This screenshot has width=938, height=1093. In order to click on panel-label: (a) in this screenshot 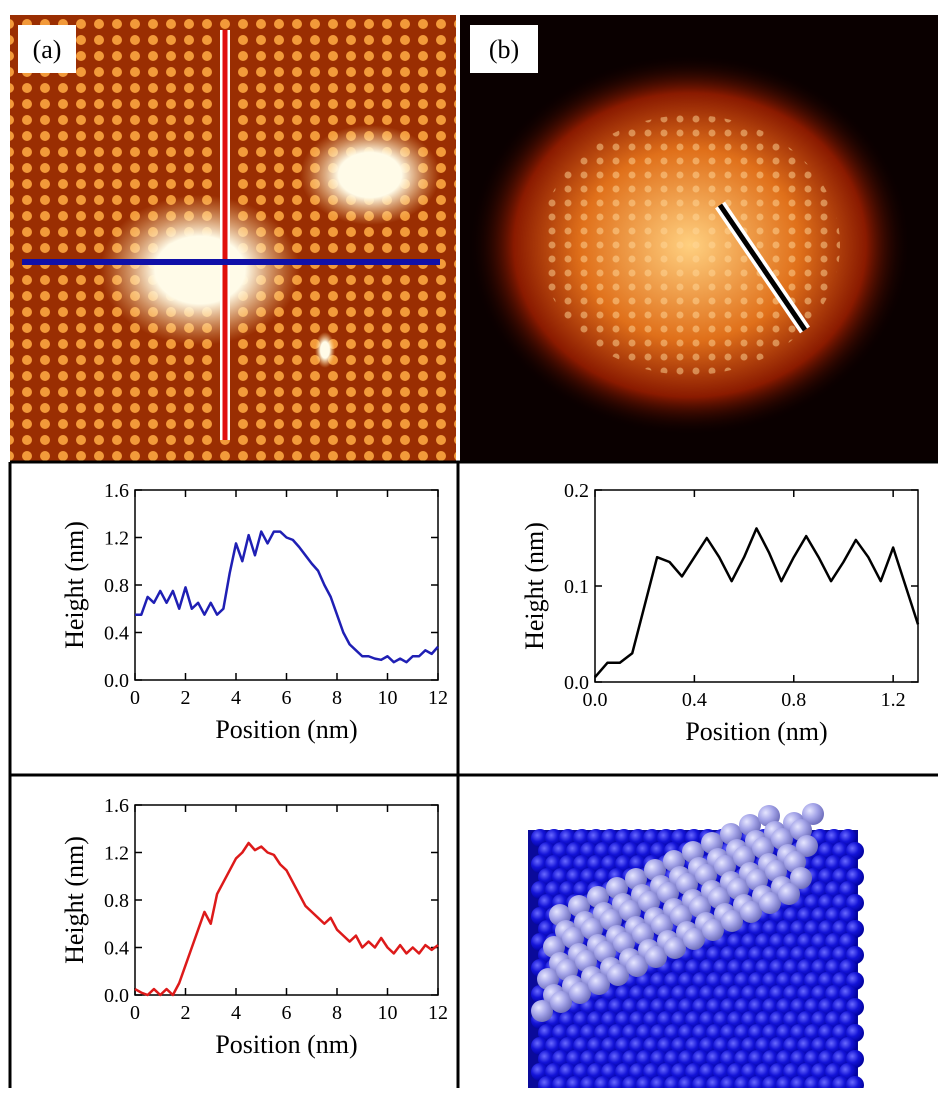, I will do `click(47, 49)`.